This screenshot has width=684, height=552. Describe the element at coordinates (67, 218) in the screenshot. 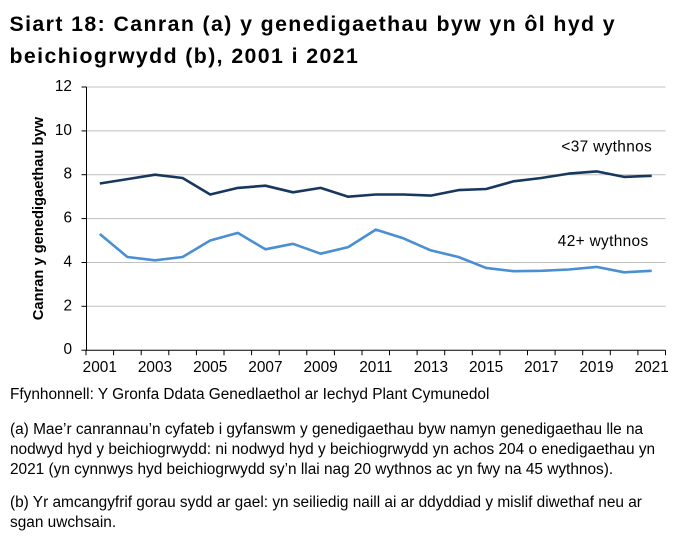

I see `svg-text: 6` at that location.